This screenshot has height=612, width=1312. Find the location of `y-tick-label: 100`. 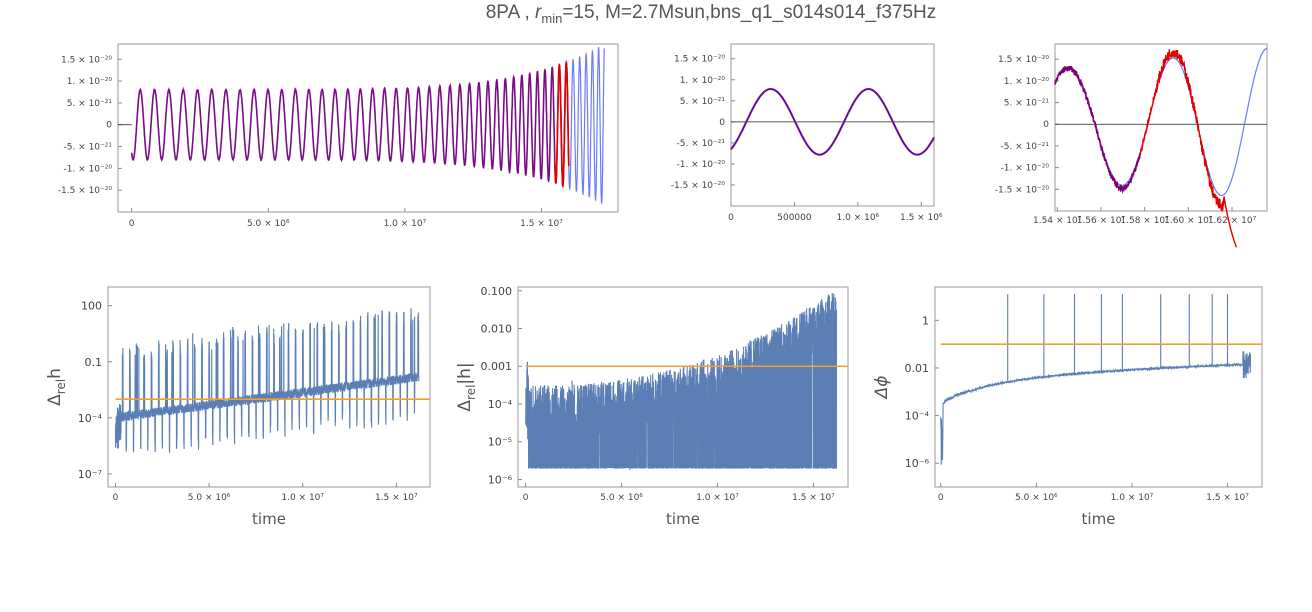

y-tick-label: 100 is located at coordinates (91, 306).